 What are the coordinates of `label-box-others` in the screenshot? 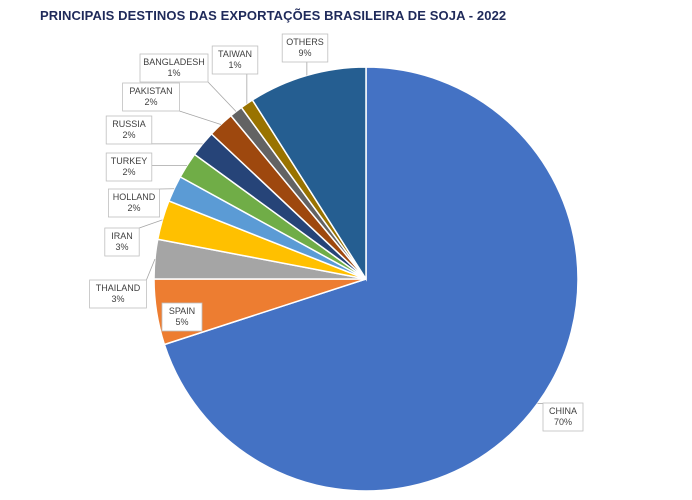 It's located at (305, 48).